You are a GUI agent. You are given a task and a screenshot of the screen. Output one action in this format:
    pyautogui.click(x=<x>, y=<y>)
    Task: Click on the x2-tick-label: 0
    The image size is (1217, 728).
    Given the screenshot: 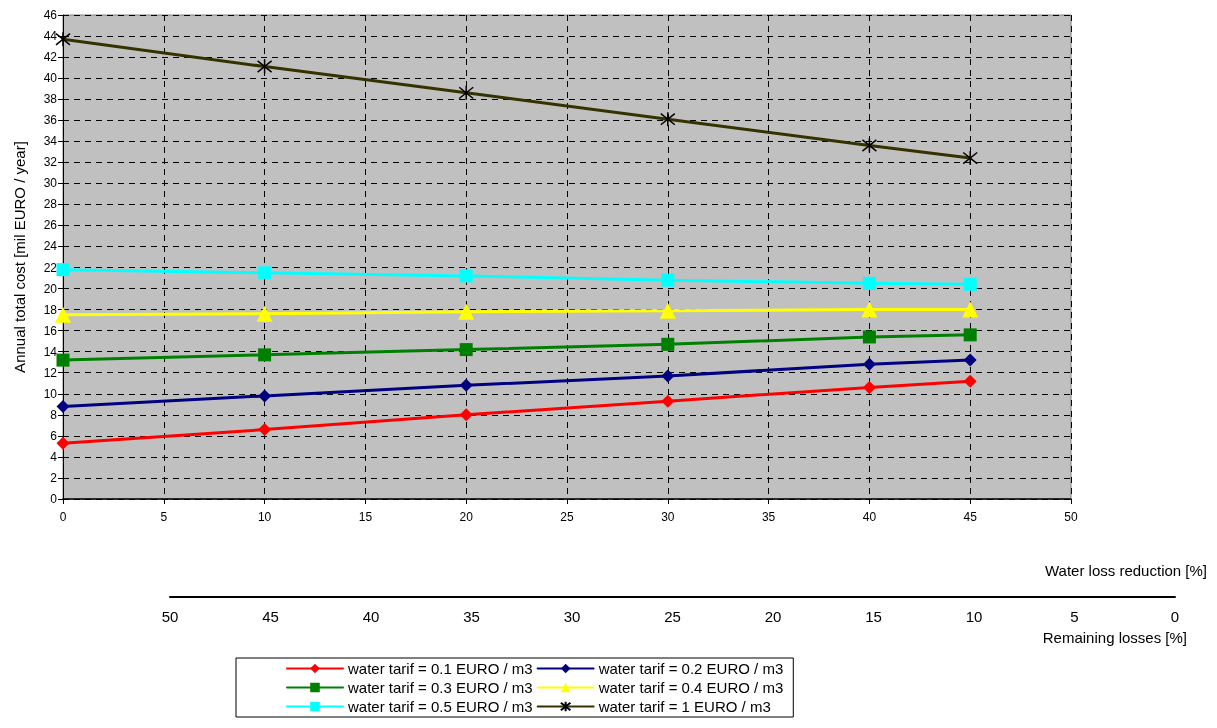 What is the action you would take?
    pyautogui.click(x=1175, y=616)
    